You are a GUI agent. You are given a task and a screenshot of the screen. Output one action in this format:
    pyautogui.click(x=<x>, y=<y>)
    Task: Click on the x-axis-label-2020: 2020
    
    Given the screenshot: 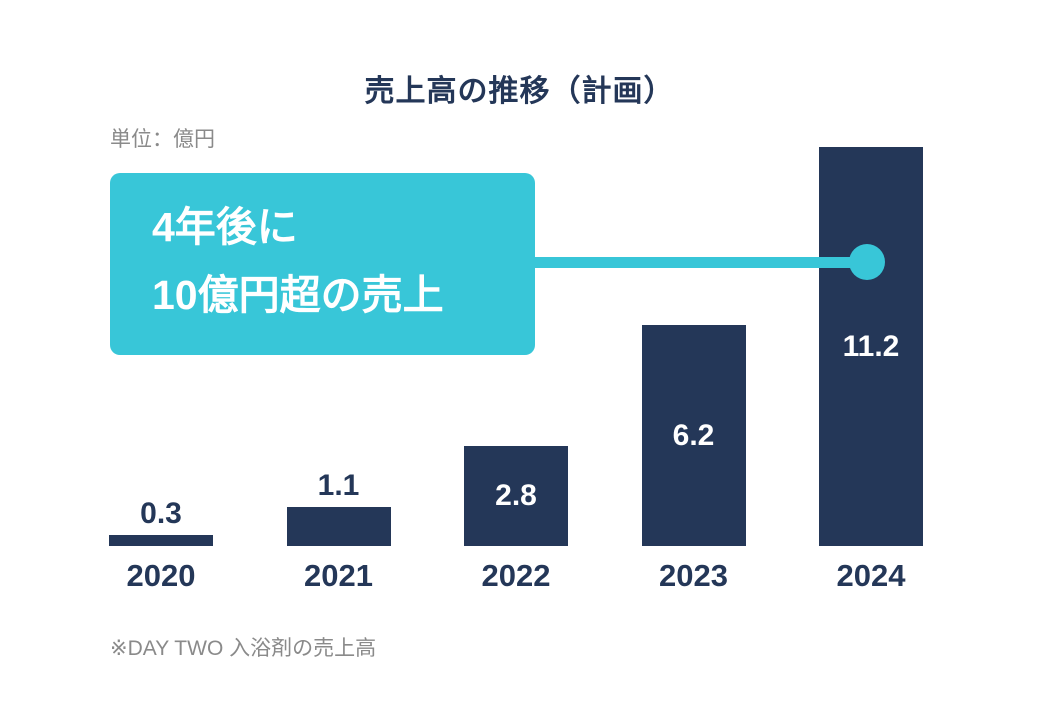 What is the action you would take?
    pyautogui.click(x=161, y=575)
    